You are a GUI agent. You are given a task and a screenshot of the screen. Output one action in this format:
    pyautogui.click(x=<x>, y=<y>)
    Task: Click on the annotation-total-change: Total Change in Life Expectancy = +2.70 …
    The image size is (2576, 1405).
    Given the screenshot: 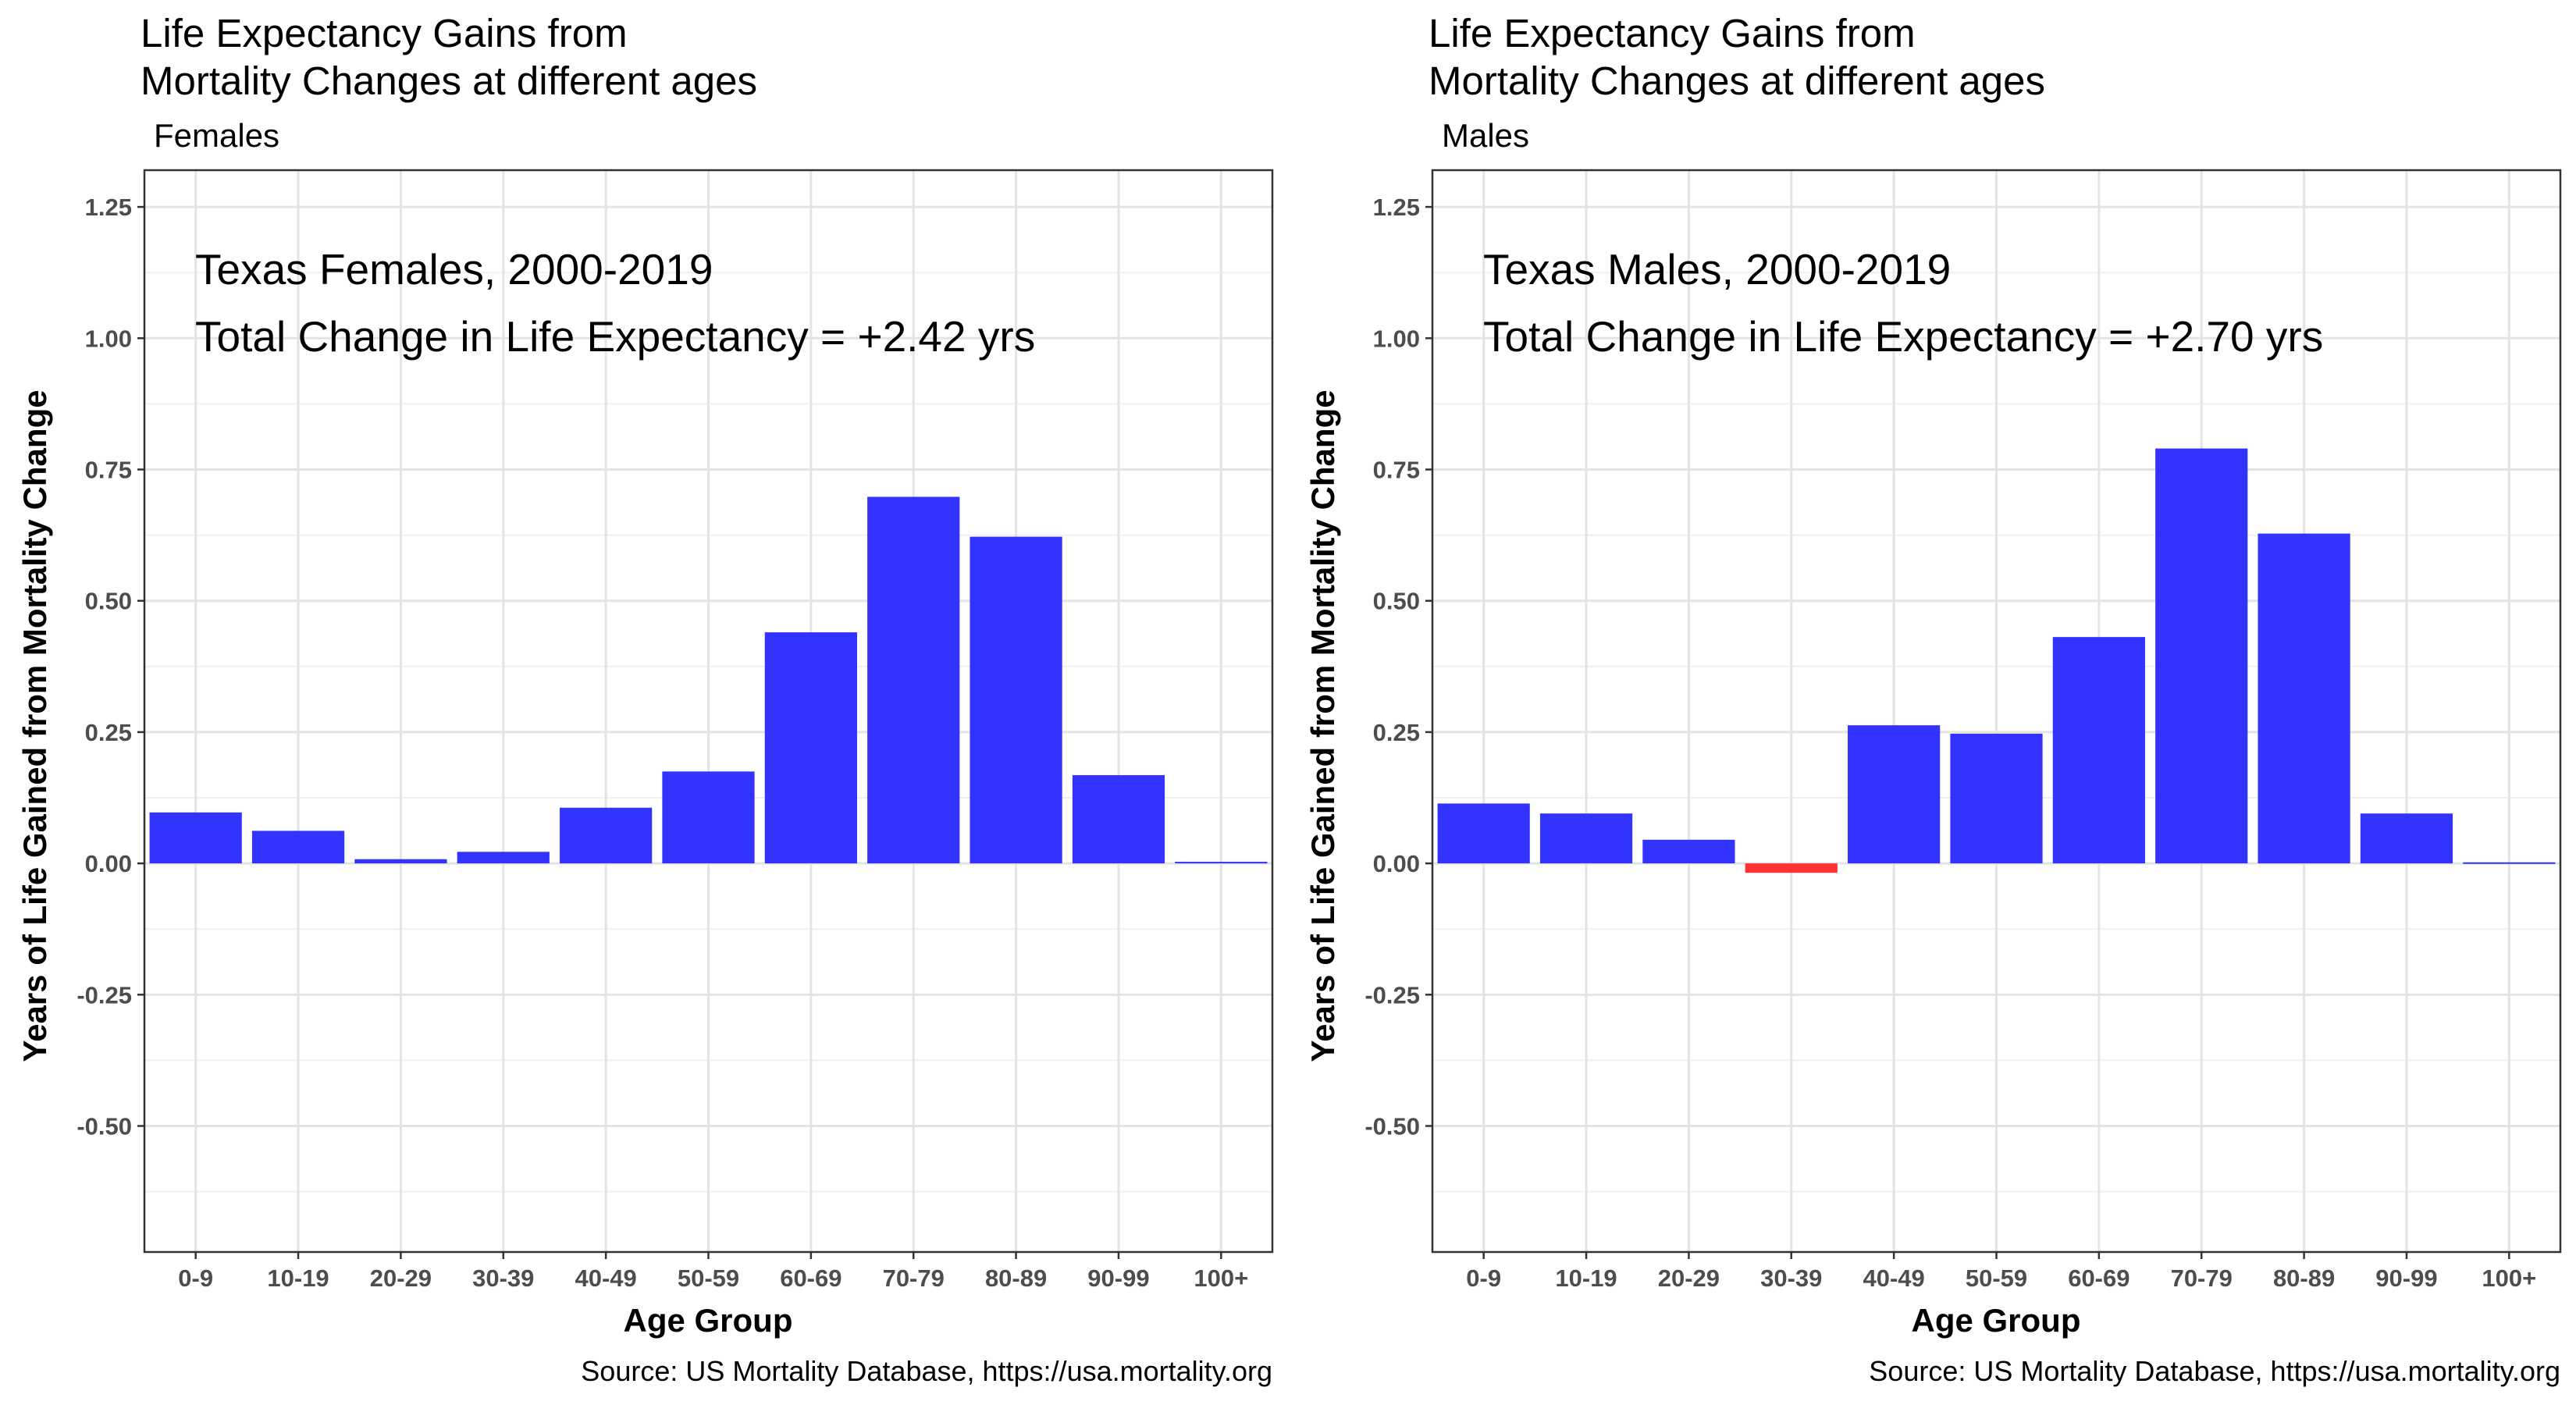 What is the action you would take?
    pyautogui.click(x=1903, y=337)
    